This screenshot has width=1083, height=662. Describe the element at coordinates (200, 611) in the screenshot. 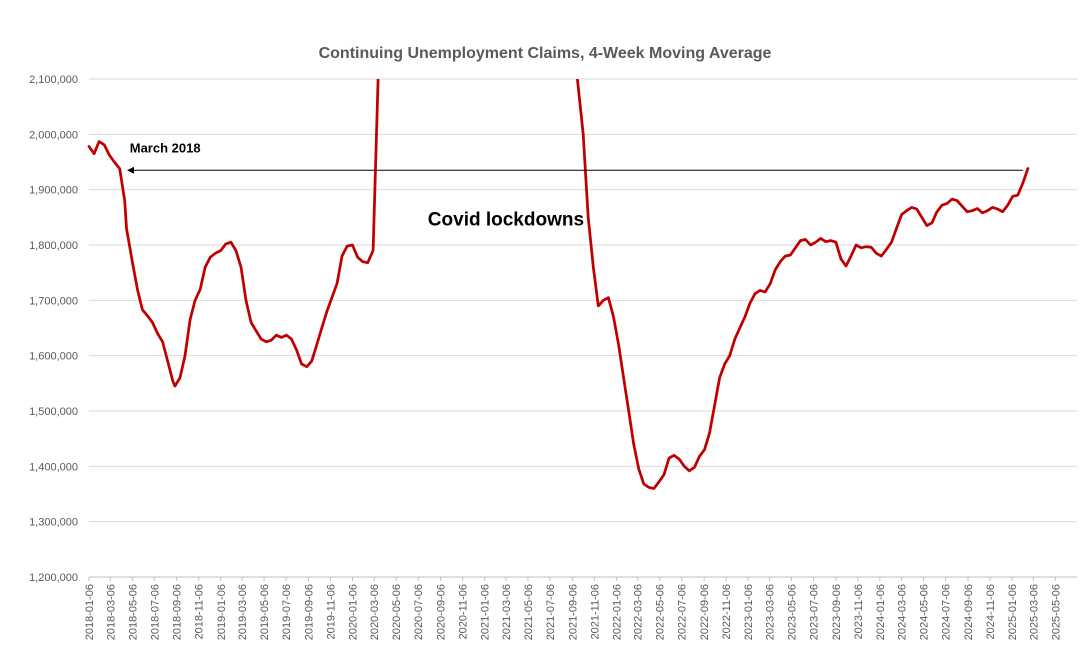

I see `x-tick-label: 2018-11-06` at that location.